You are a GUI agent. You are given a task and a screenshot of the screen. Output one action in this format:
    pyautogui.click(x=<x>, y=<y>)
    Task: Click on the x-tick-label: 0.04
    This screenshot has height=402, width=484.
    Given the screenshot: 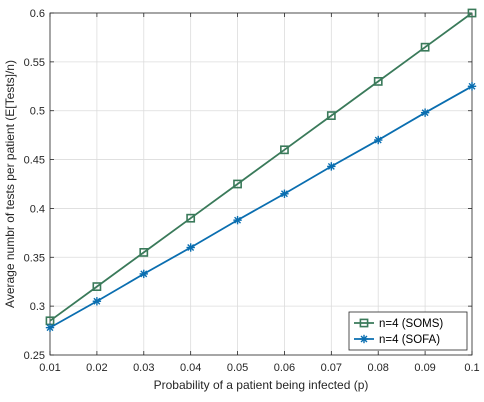 What is the action you would take?
    pyautogui.click(x=190, y=368)
    